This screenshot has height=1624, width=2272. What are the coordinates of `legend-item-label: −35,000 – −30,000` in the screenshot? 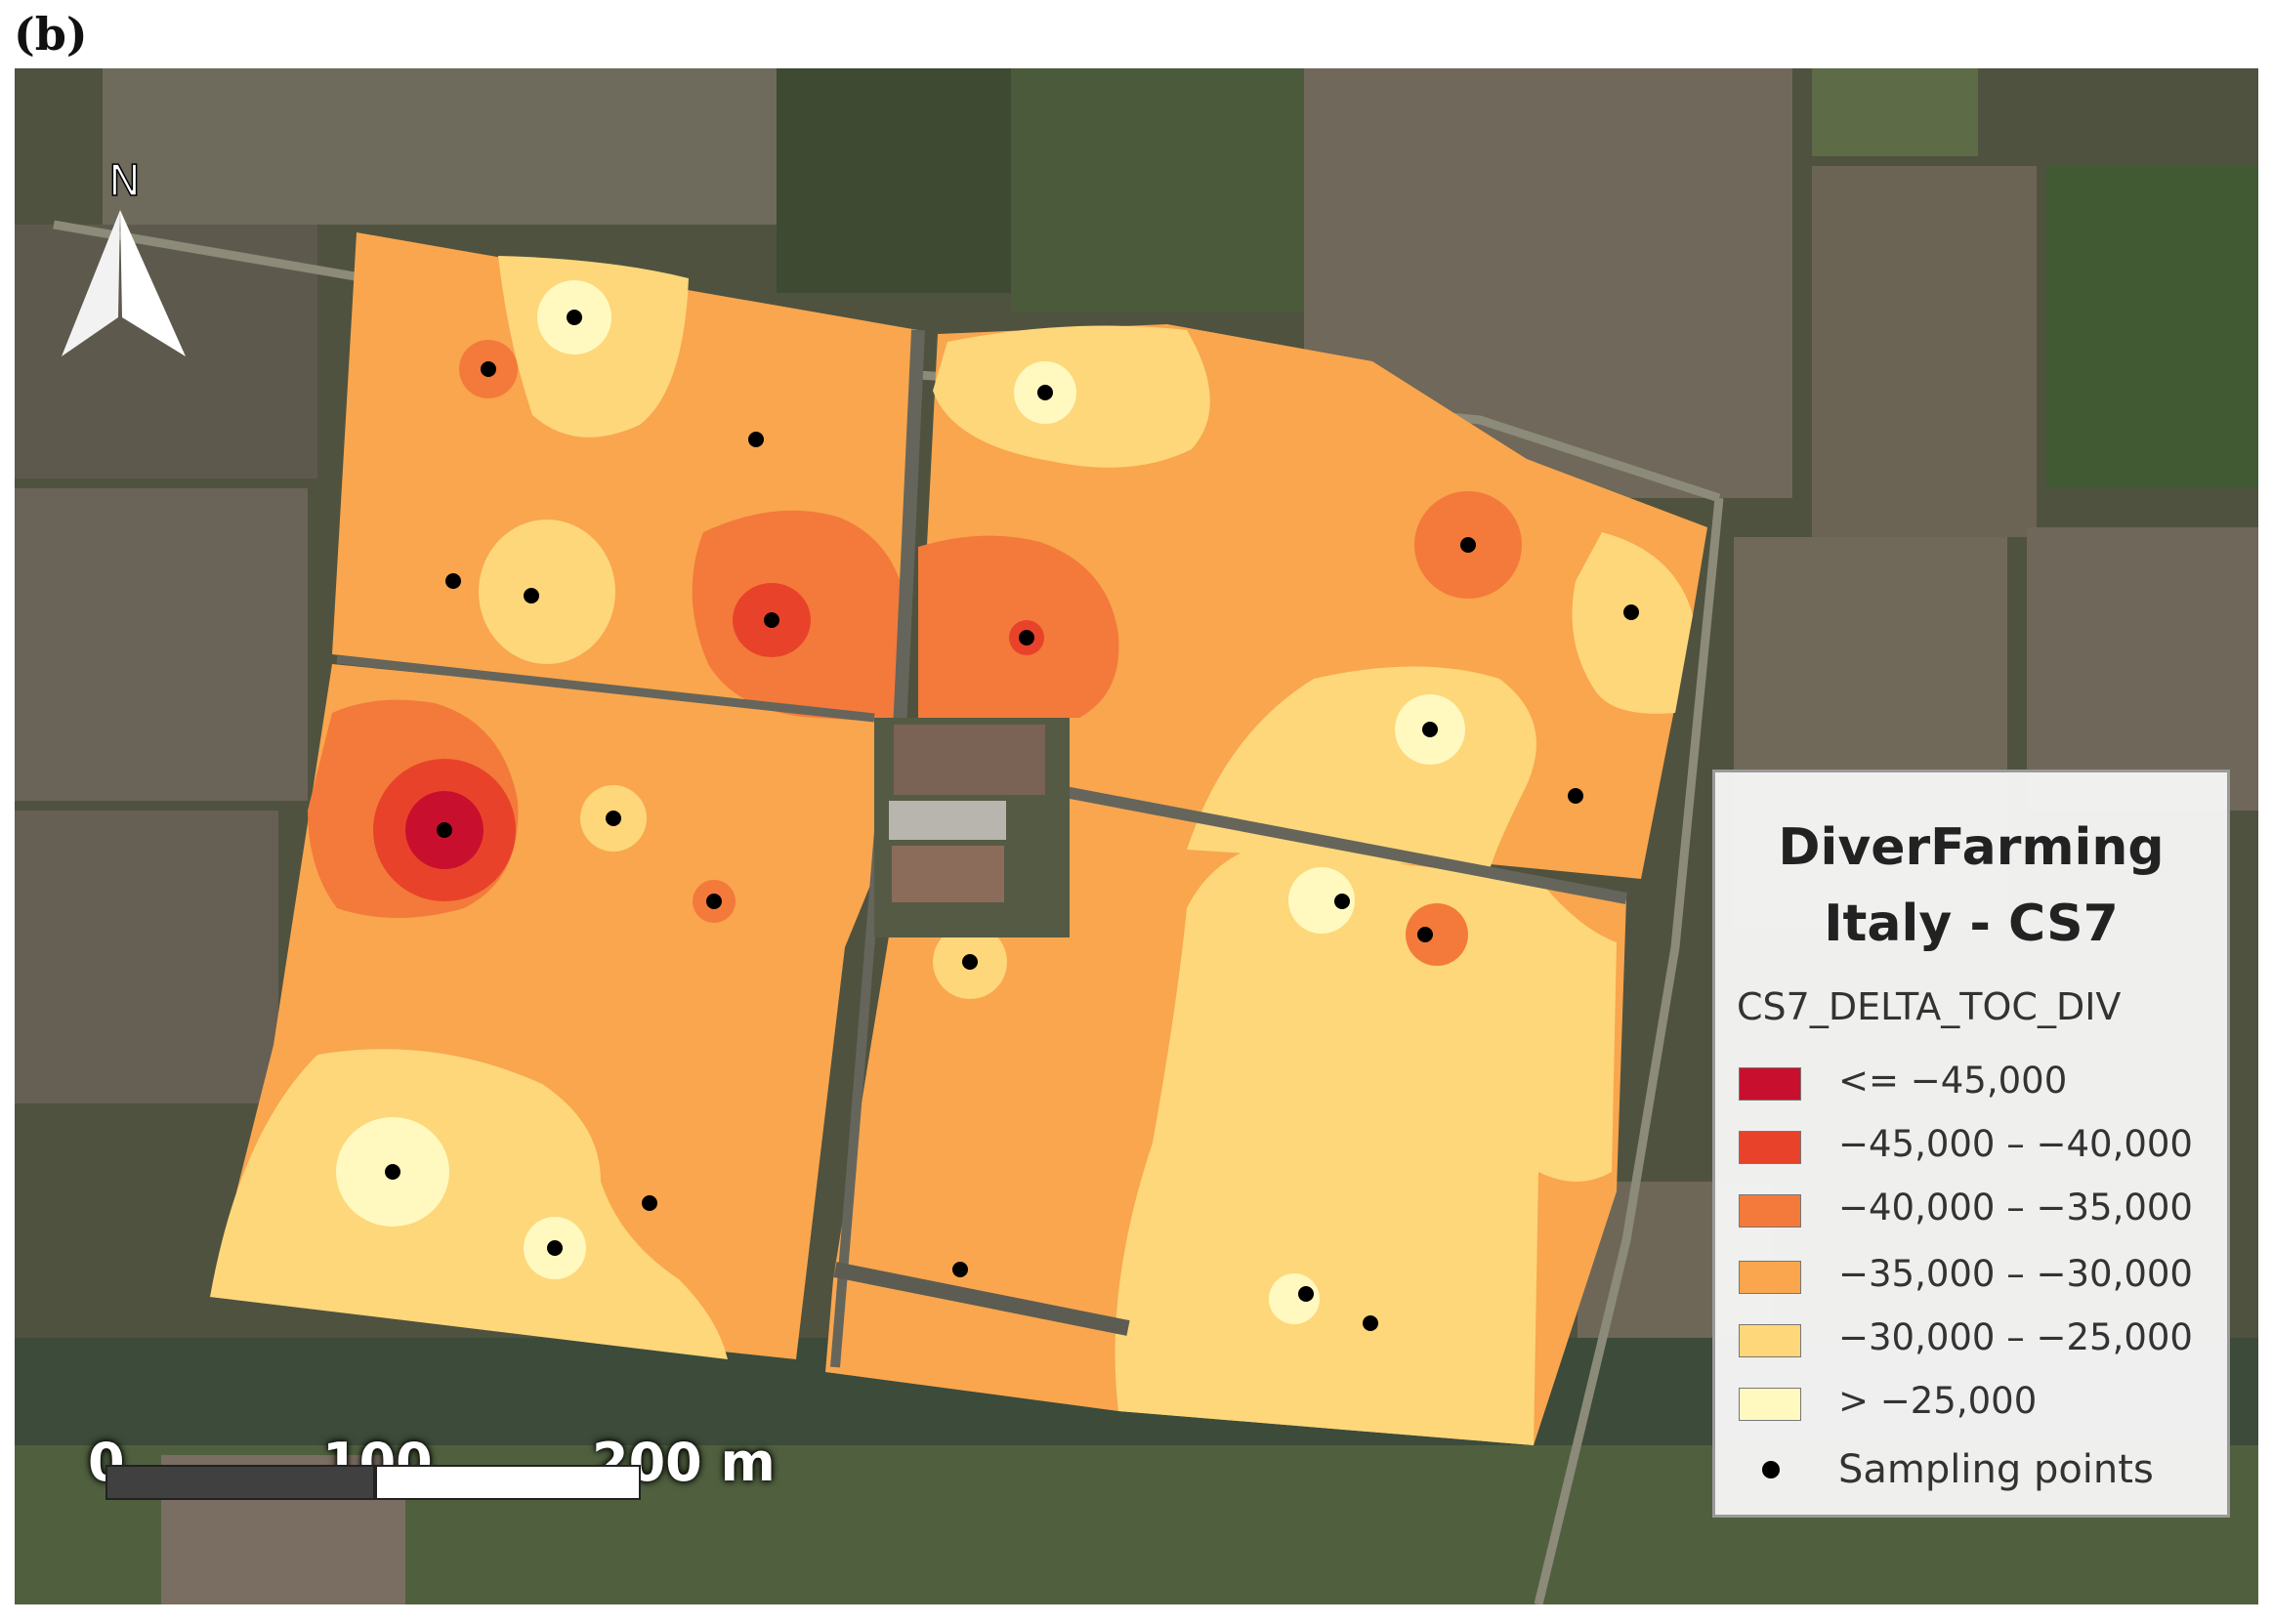 It's located at (2016, 1274).